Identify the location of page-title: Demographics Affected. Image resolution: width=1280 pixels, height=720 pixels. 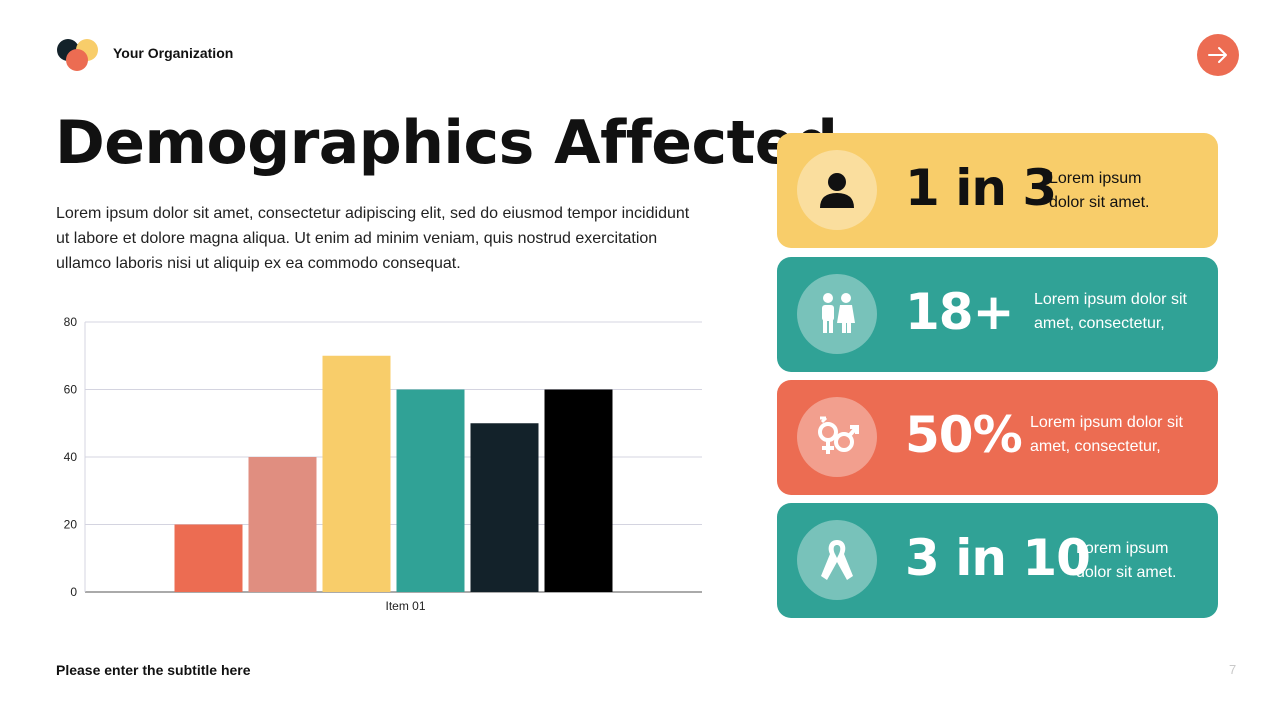
(446, 143).